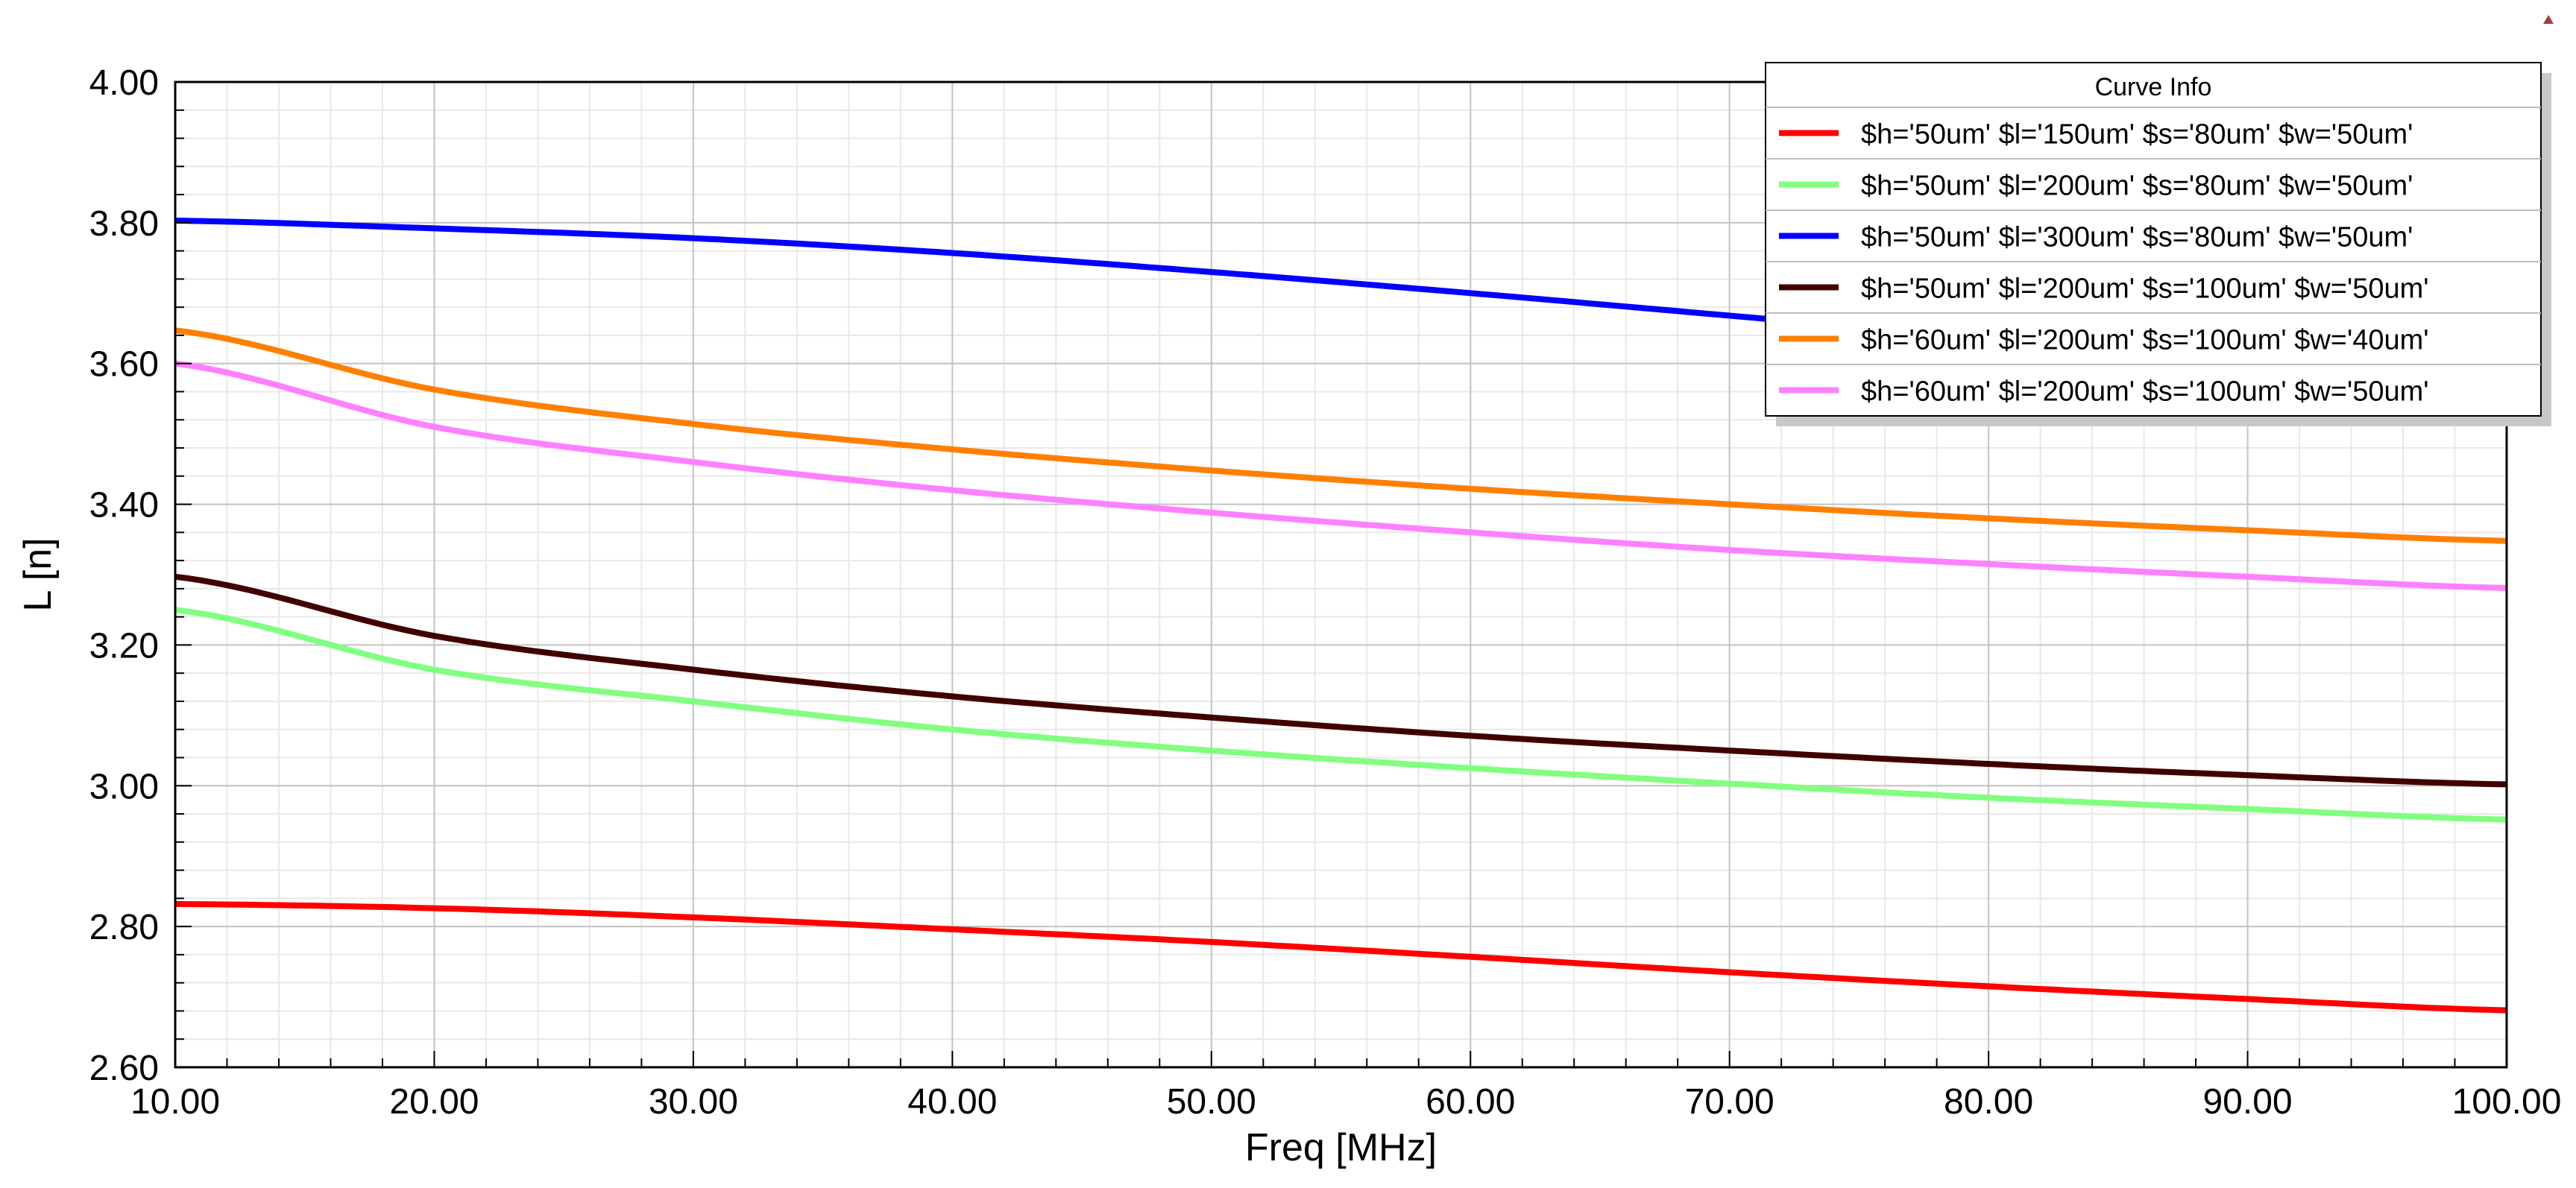 Image resolution: width=2576 pixels, height=1188 pixels. Describe the element at coordinates (124, 786) in the screenshot. I see `y-tick-label: 3.00` at that location.